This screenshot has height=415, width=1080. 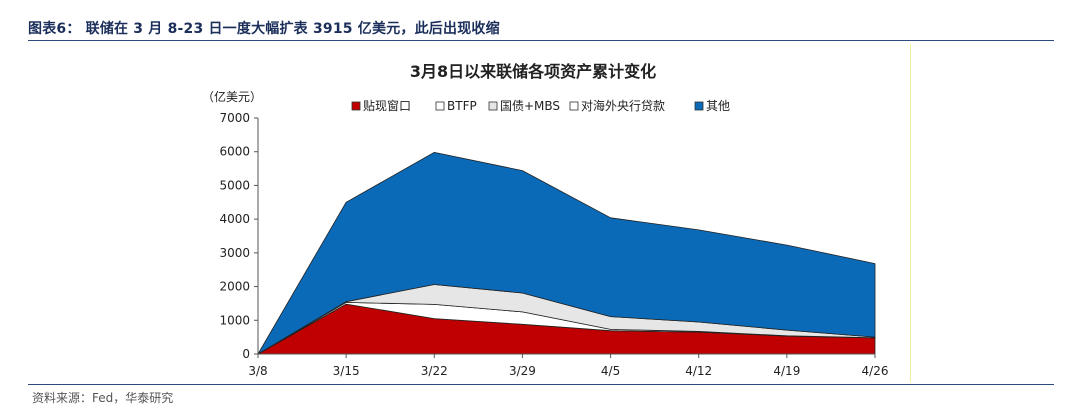 I want to click on y-tick-label: 7000, so click(x=234, y=118).